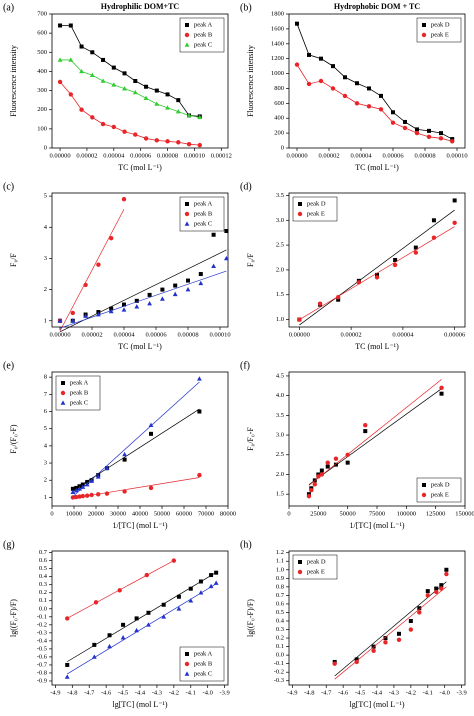 This screenshot has width=474, height=716. Describe the element at coordinates (43, 600) in the screenshot. I see `y-tick-label: 0.1` at that location.